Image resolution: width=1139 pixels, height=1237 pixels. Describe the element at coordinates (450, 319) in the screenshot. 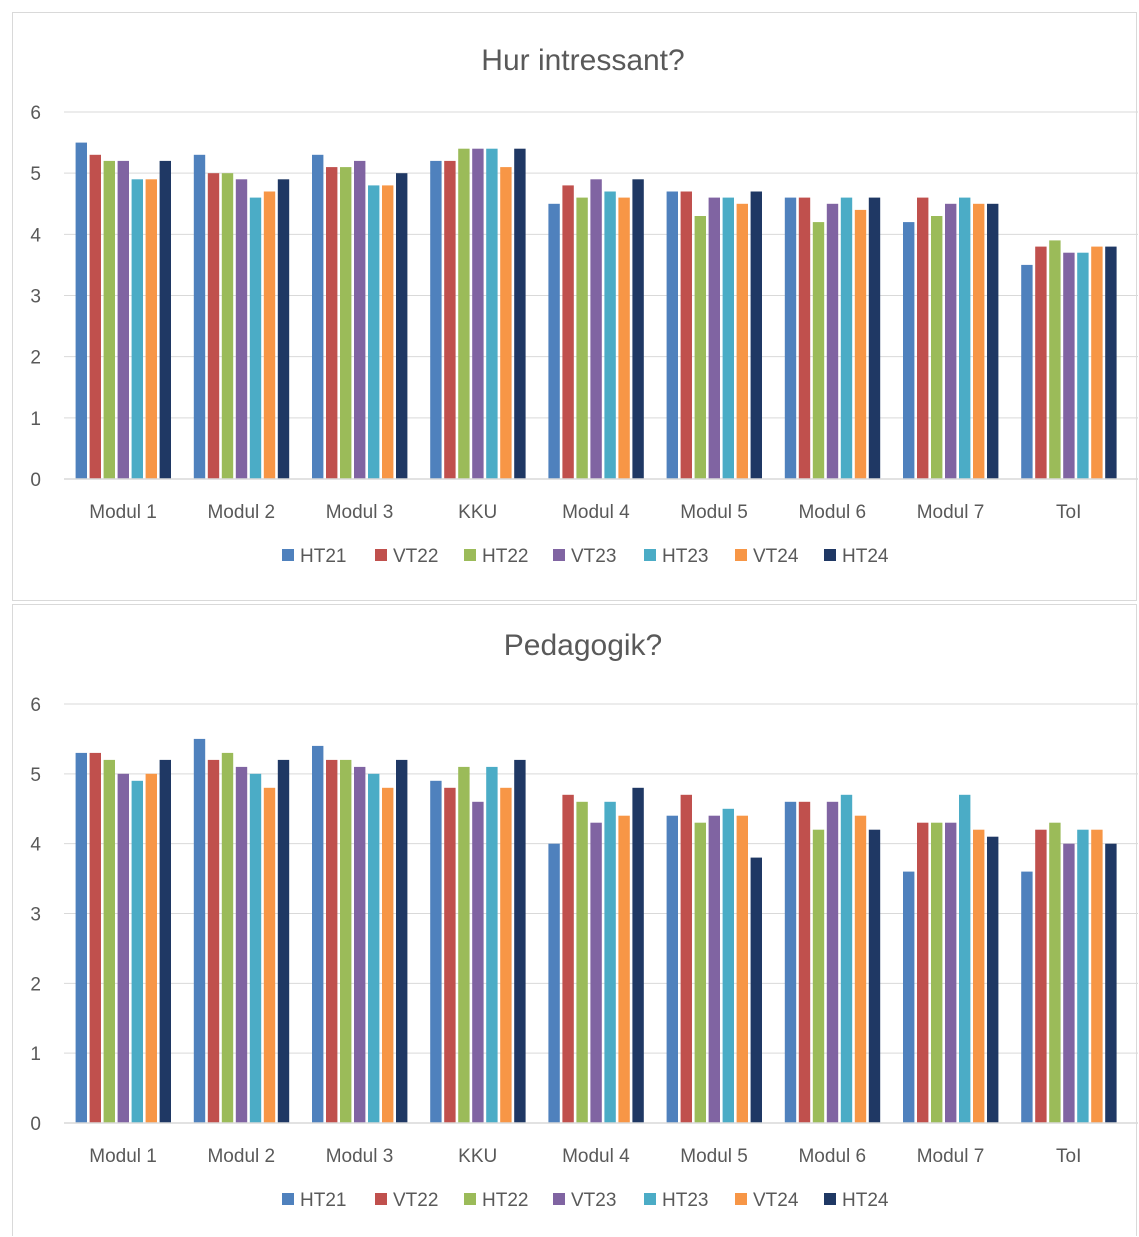

I see `bar-vt22-kku` at that location.